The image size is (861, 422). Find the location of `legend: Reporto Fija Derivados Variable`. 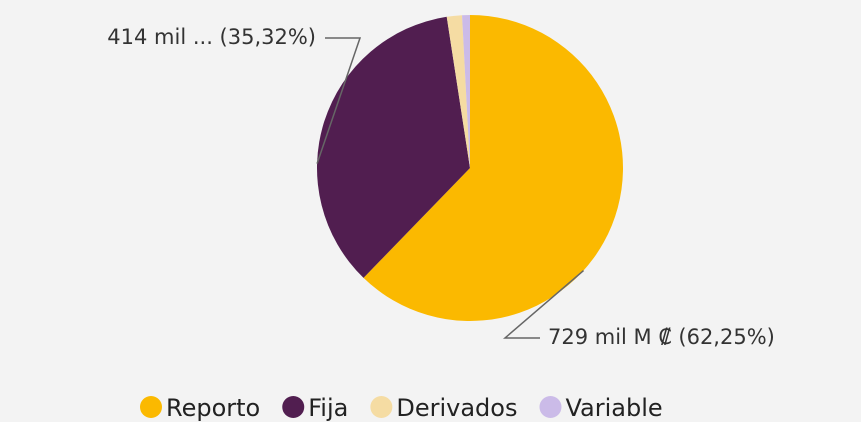

legend: Reporto Fija Derivados Variable is located at coordinates (401, 408).